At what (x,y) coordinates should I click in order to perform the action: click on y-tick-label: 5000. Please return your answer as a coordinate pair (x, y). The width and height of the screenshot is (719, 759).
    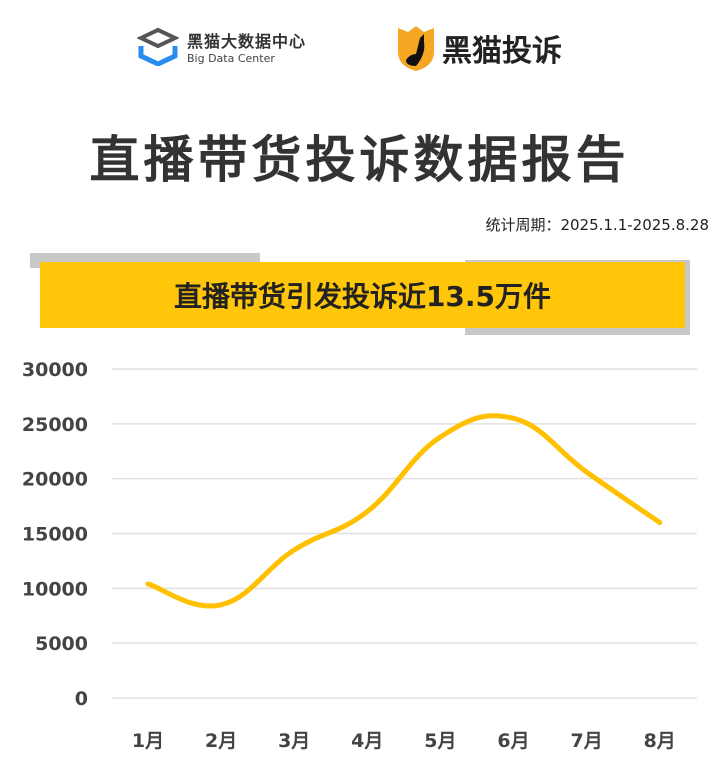
    Looking at the image, I should click on (61, 644).